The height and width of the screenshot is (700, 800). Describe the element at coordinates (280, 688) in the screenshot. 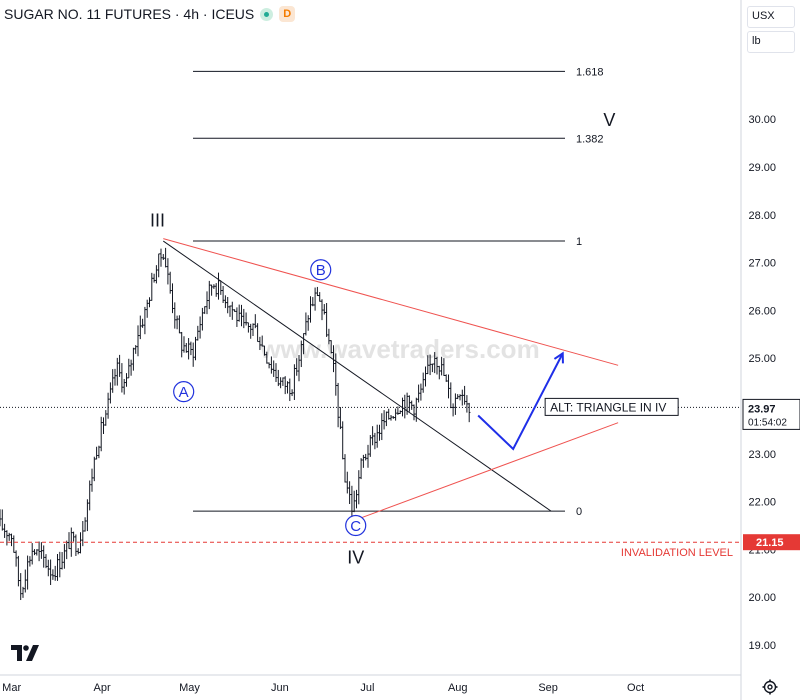

I see `time-tick-label: Jun` at that location.